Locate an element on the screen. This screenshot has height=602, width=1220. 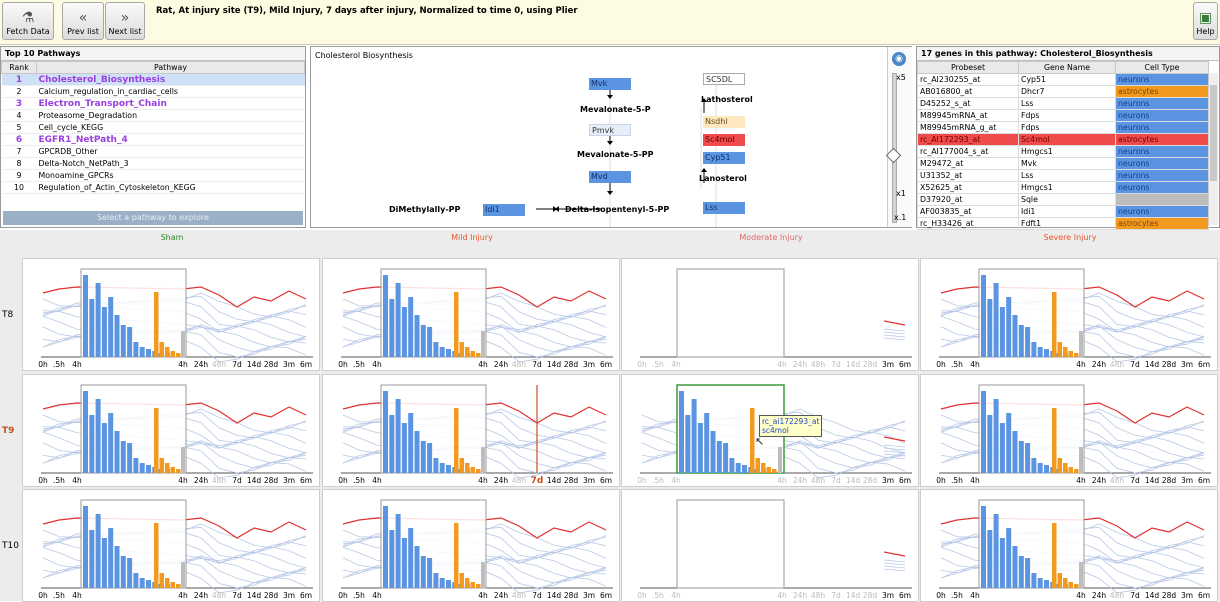
column-header: Mild Injury is located at coordinates (472, 237).